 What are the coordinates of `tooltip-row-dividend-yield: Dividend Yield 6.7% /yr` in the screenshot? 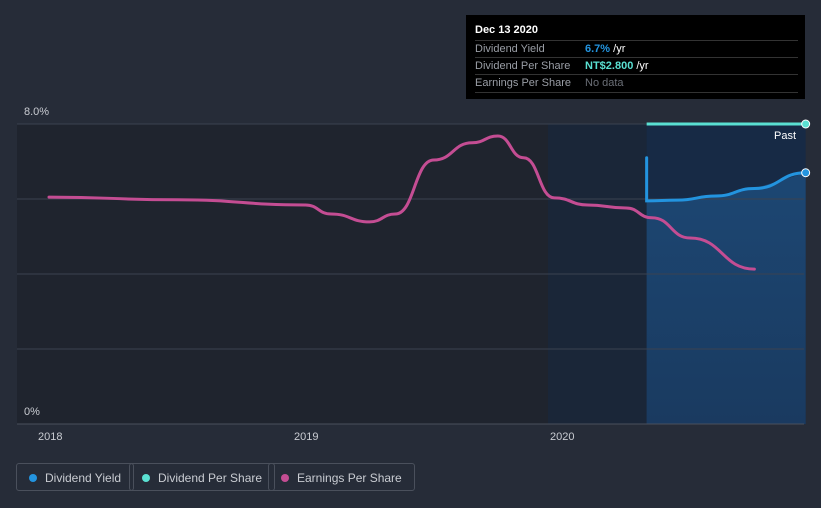 It's located at (636, 49).